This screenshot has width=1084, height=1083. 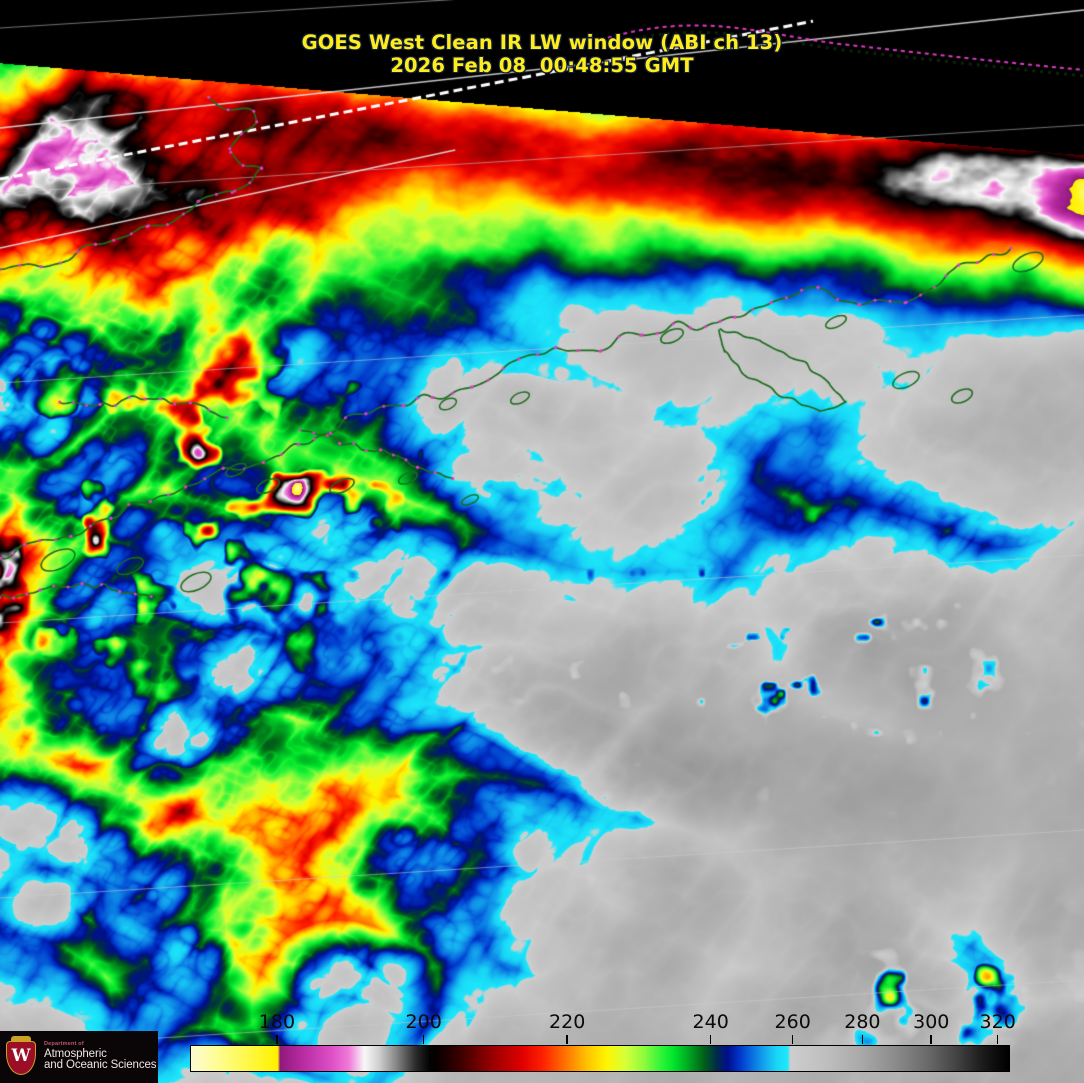 I want to click on colorbar-tick-label-200: 200, so click(x=423, y=1022).